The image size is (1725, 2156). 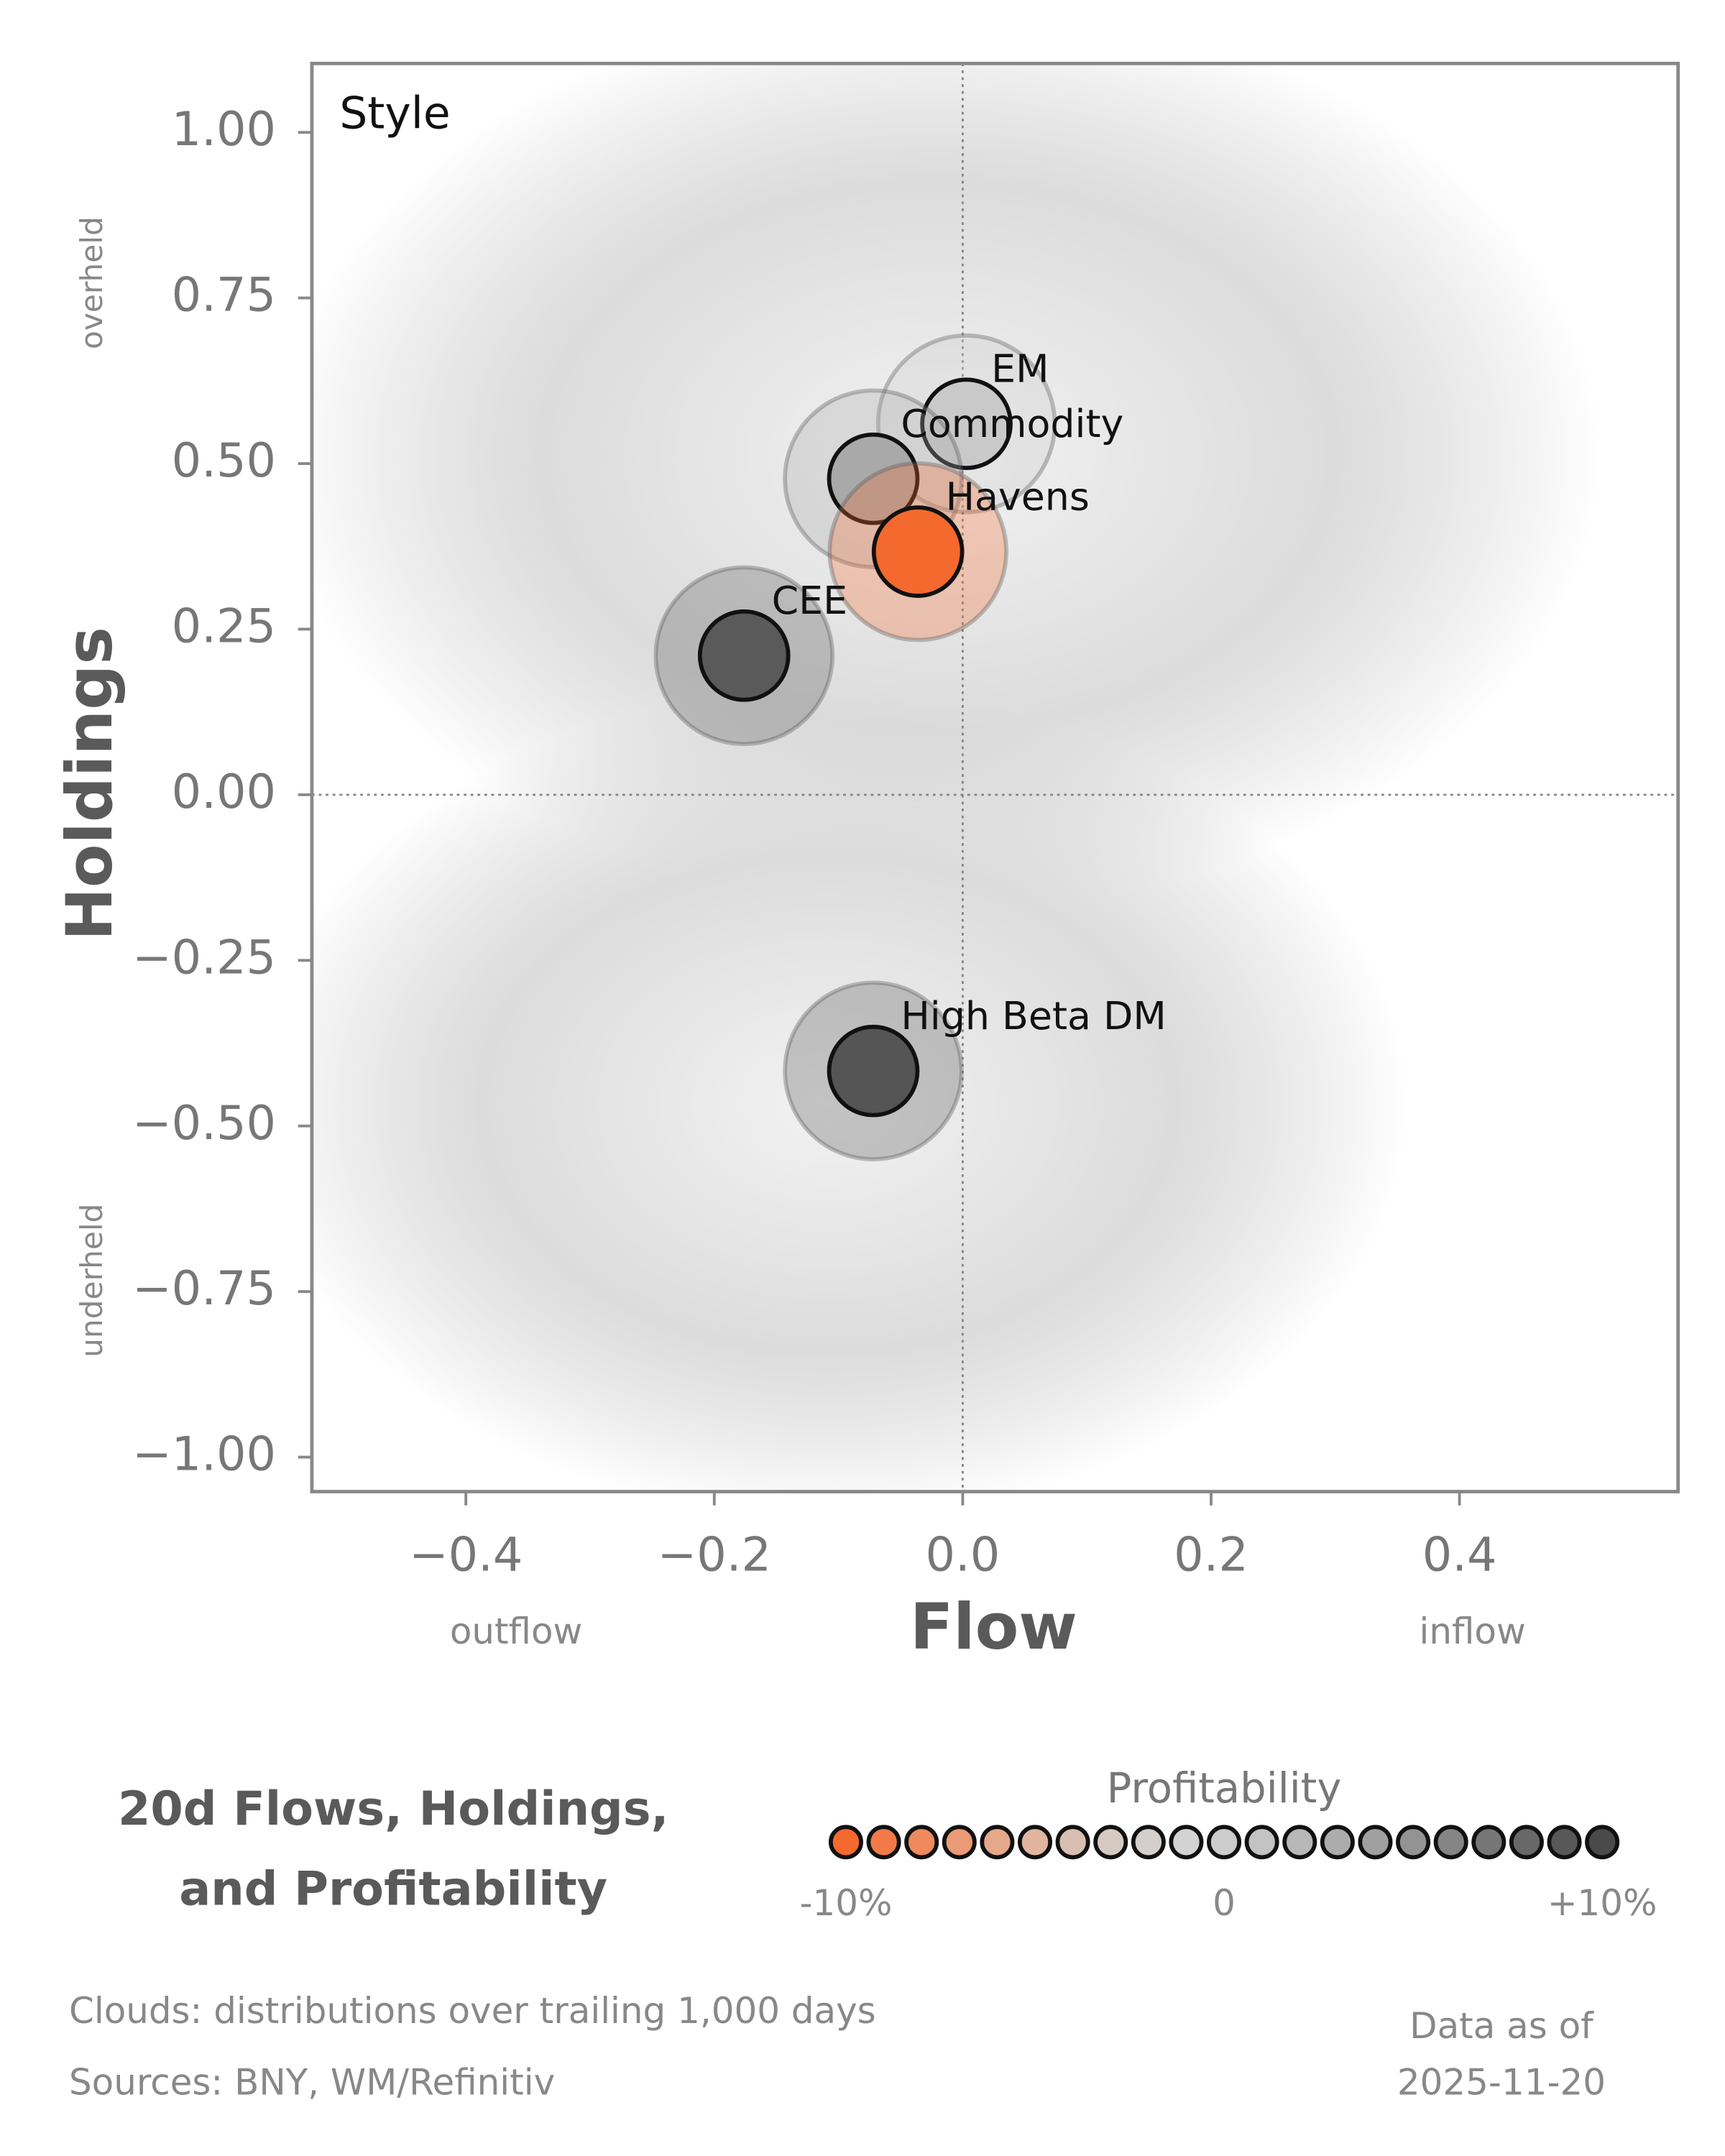 What do you see at coordinates (89, 784) in the screenshot?
I see `y-axis-label: Holdings` at bounding box center [89, 784].